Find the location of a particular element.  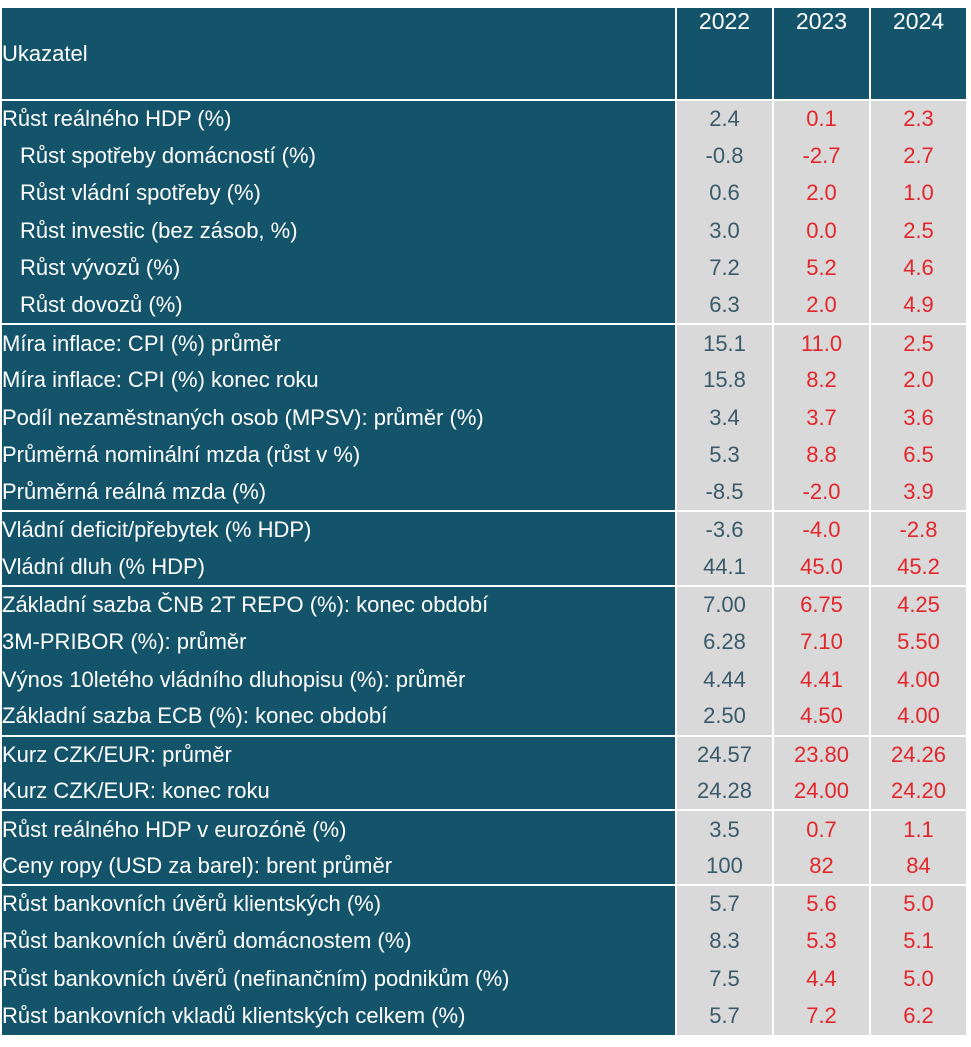

table-row: Růst dovozů (%) 6.3 2.0 4.9 is located at coordinates (485, 305).